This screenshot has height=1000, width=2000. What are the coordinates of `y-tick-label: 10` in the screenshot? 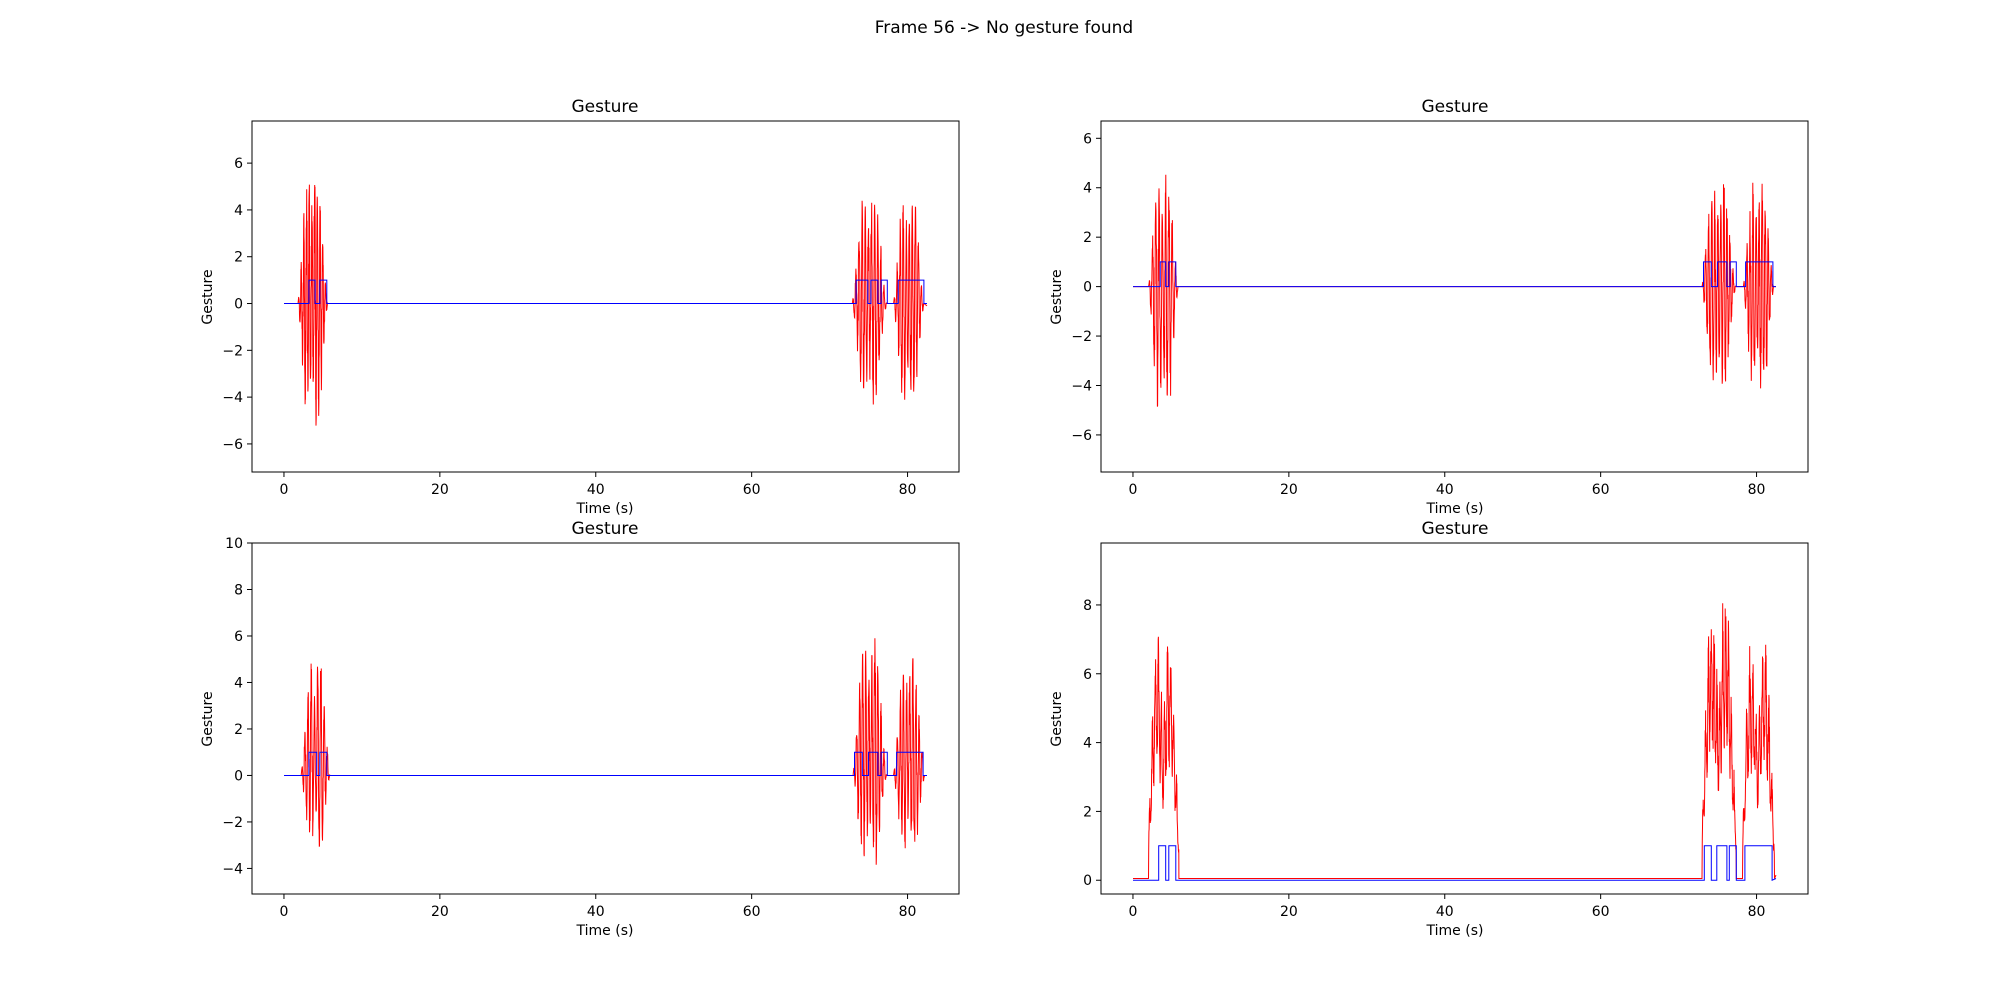 It's located at (234, 544).